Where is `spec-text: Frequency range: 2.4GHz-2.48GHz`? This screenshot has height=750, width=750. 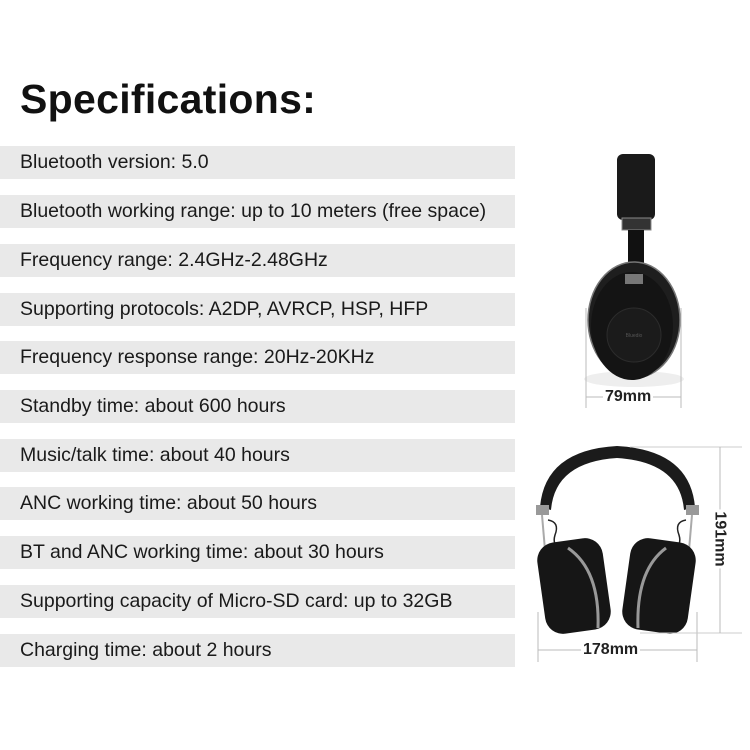 spec-text: Frequency range: 2.4GHz-2.48GHz is located at coordinates (174, 260).